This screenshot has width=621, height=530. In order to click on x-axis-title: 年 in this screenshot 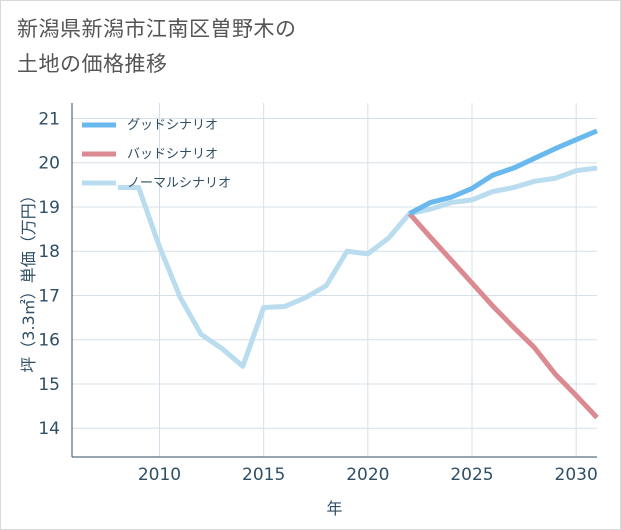, I will do `click(334, 508)`.